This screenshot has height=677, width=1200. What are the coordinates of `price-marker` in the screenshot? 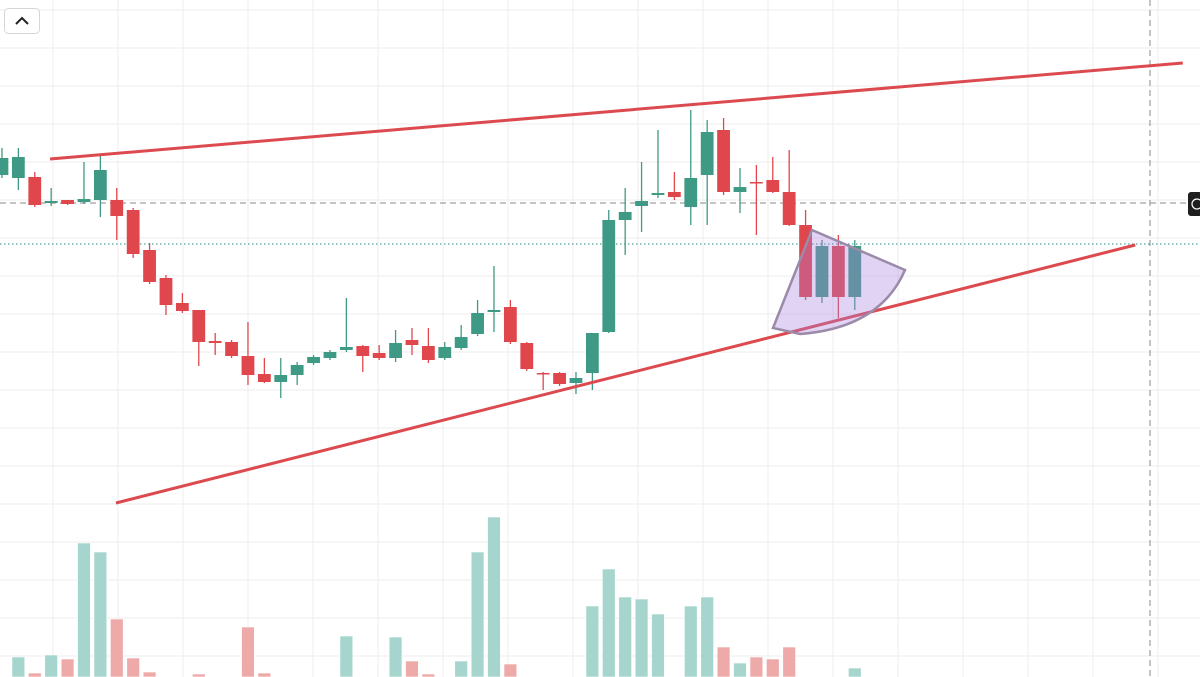 It's located at (1194, 204).